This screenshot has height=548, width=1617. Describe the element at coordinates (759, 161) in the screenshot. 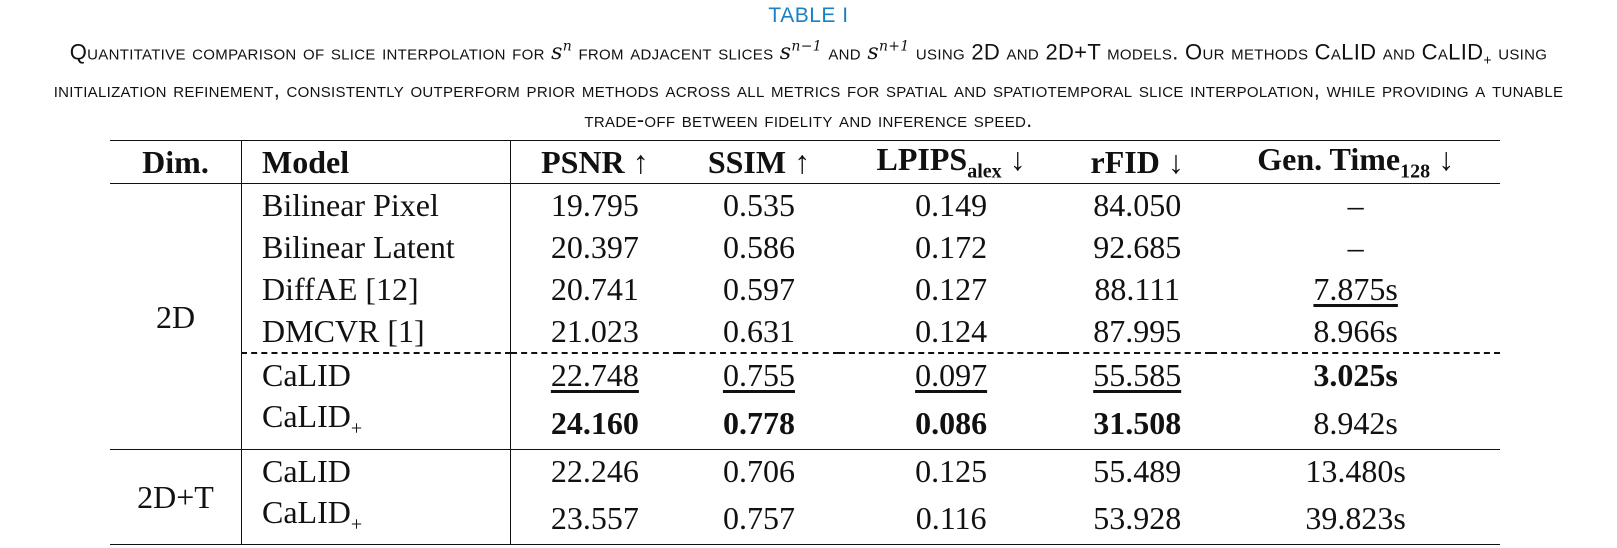

I see `header-ssim: SSIM ↑` at that location.